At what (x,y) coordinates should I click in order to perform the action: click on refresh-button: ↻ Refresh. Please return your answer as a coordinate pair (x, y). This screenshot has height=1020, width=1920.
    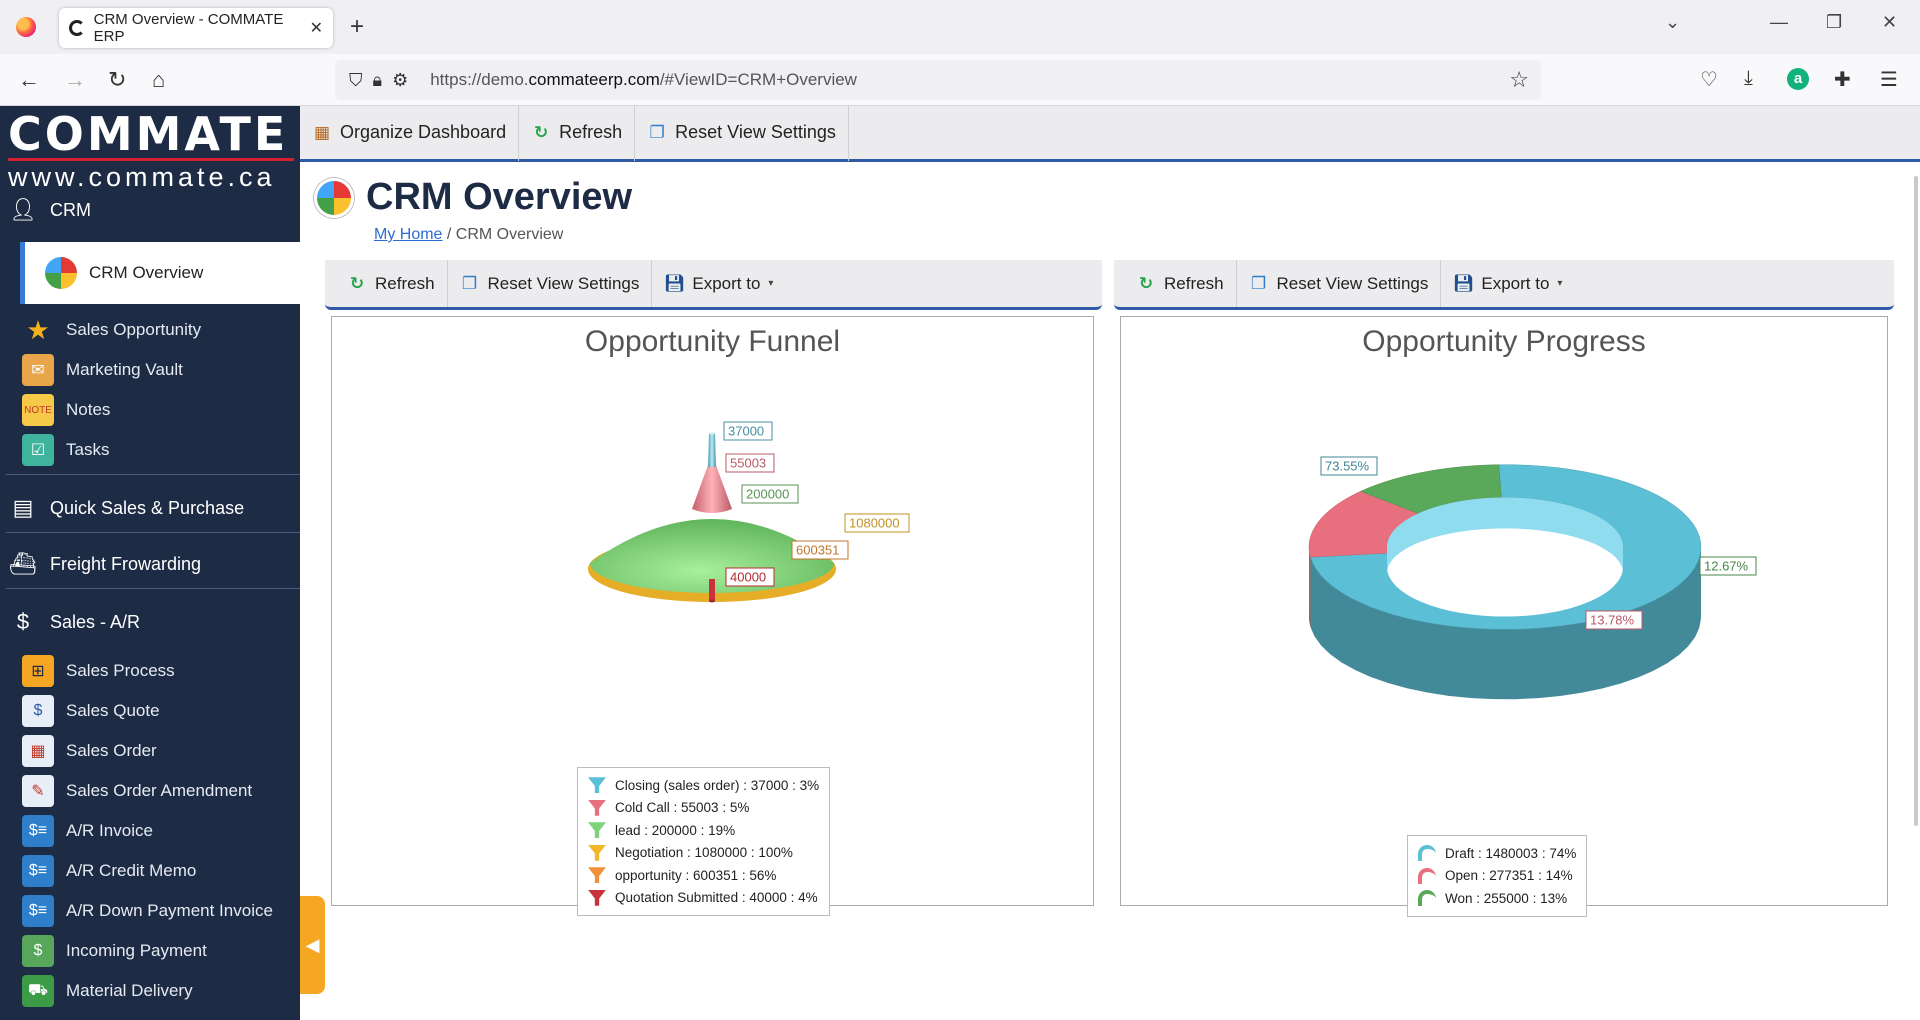
    Looking at the image, I should click on (577, 132).